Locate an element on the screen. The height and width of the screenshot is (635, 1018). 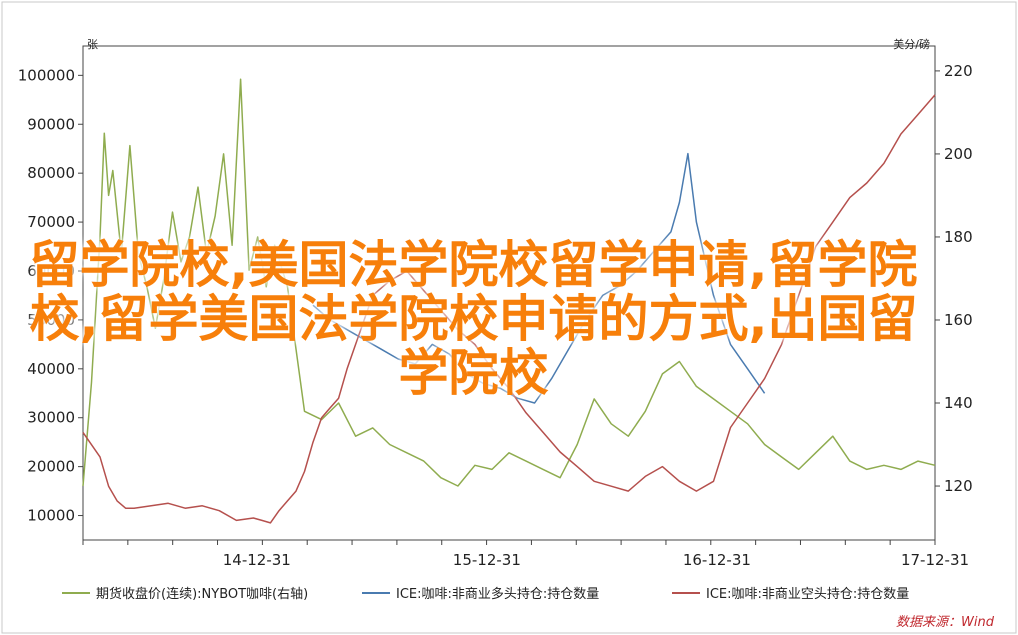
right-tick-label: 140 is located at coordinates (958, 403).